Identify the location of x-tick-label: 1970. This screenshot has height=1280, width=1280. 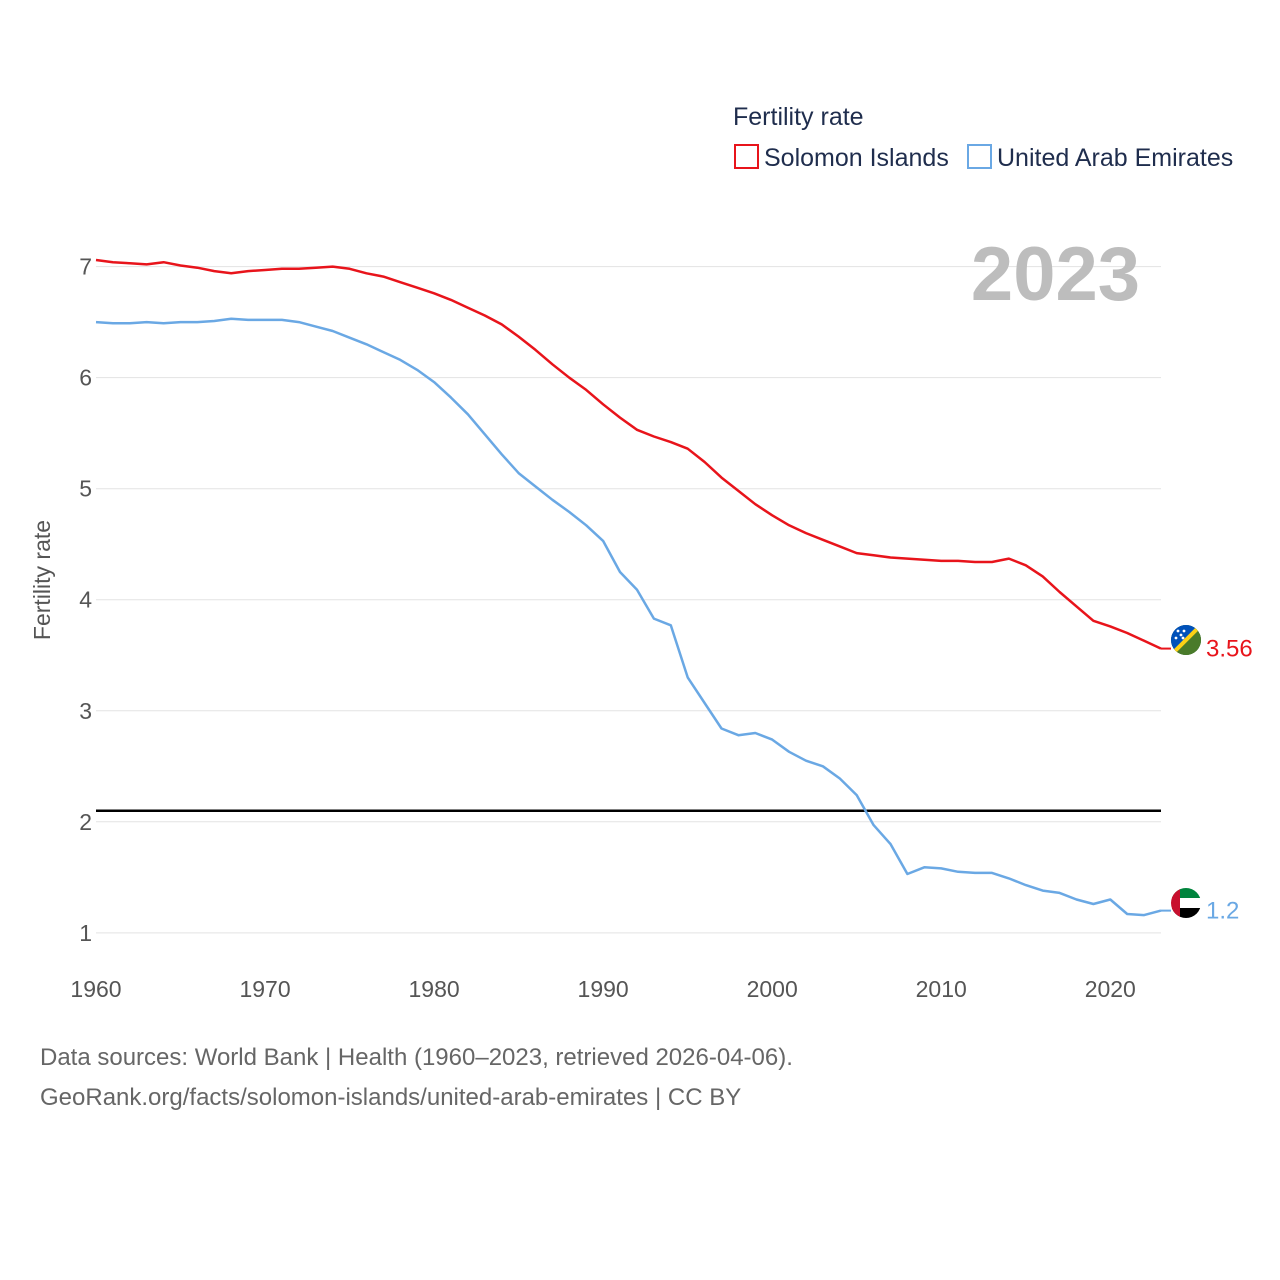
(264, 989).